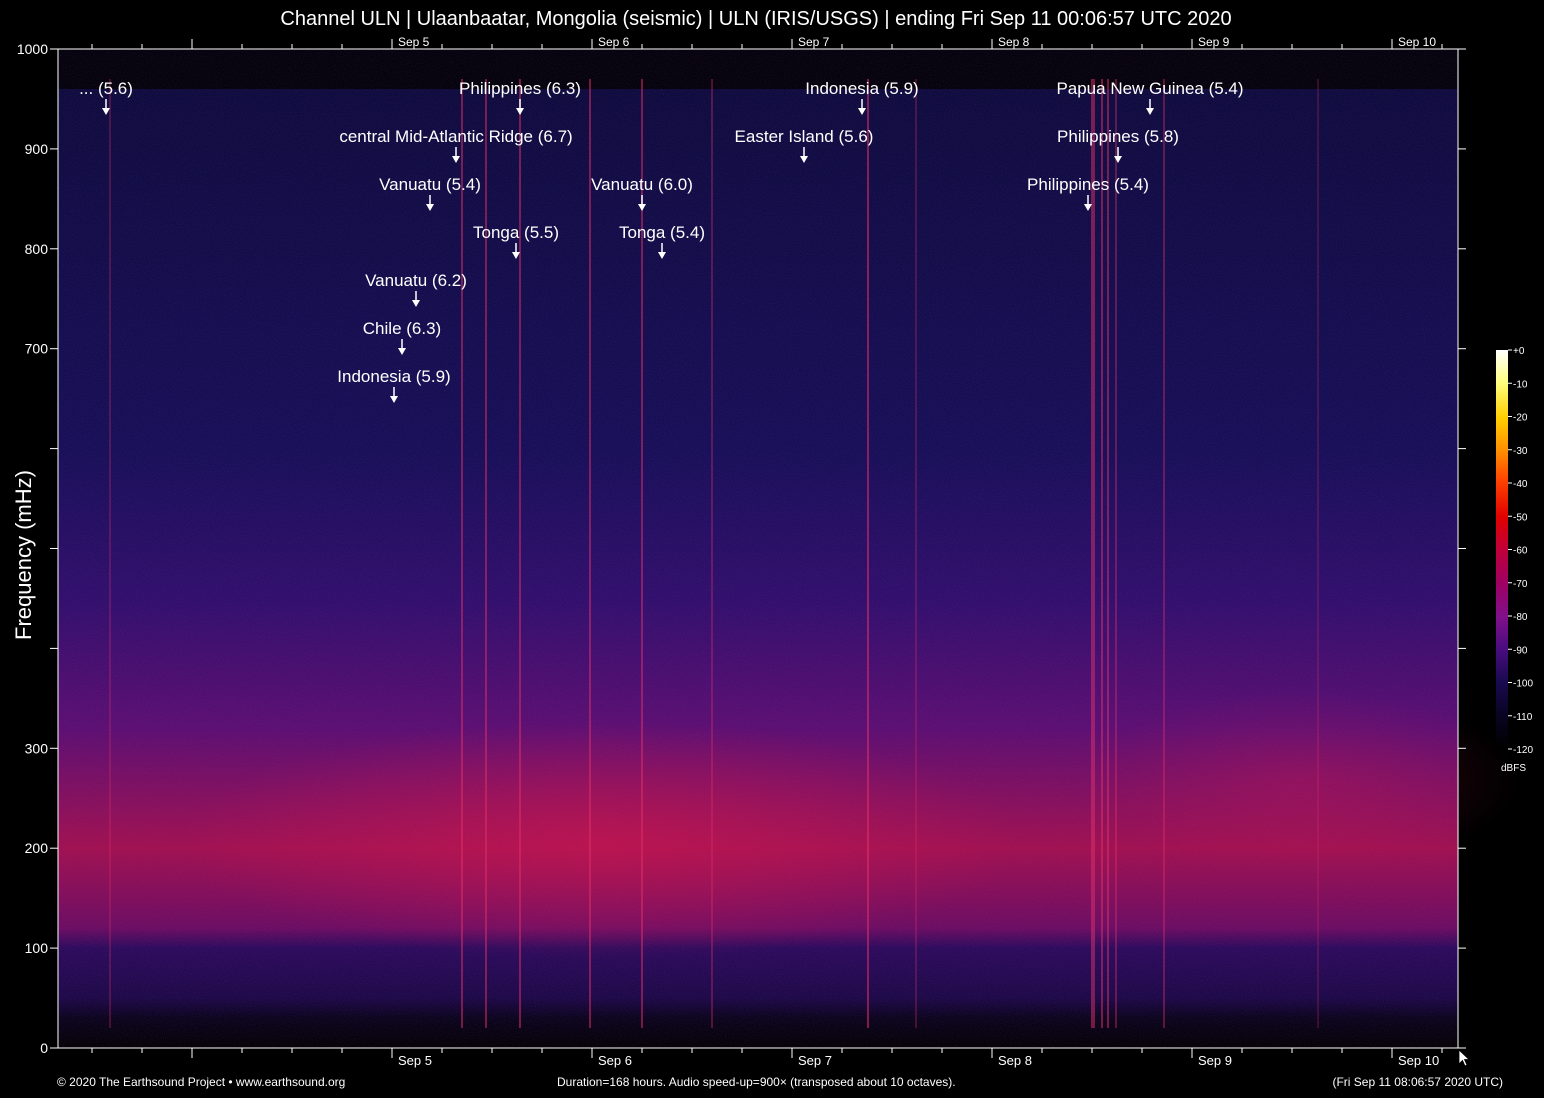 This screenshot has width=1544, height=1098. What do you see at coordinates (37, 948) in the screenshot?
I see `y-tick-label: 100` at bounding box center [37, 948].